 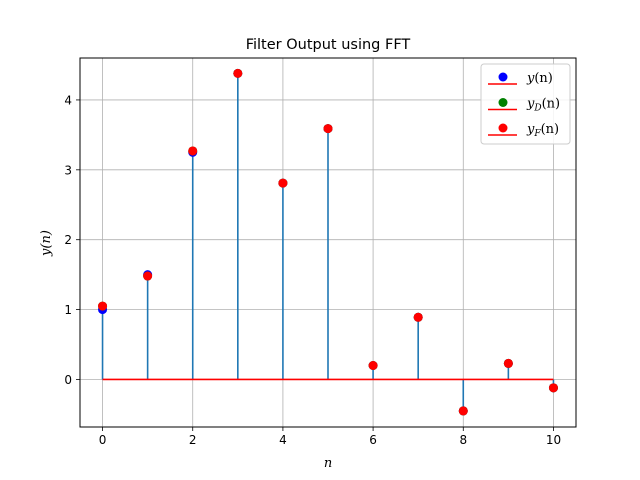 I want to click on y-tick-label: 0, so click(x=68, y=380).